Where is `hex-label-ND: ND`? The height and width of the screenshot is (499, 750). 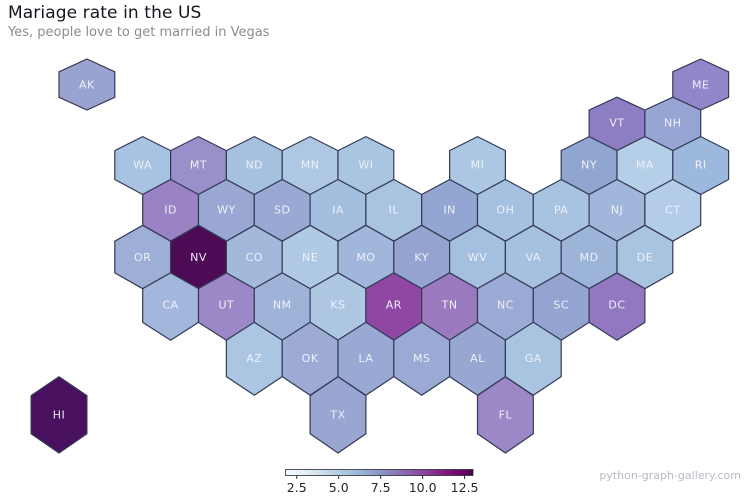
hex-label-ND: ND is located at coordinates (254, 165).